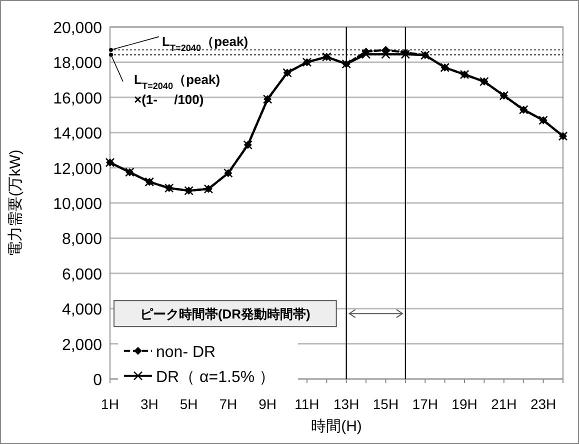  What do you see at coordinates (110, 404) in the screenshot?
I see `x-tick-label: 1H` at bounding box center [110, 404].